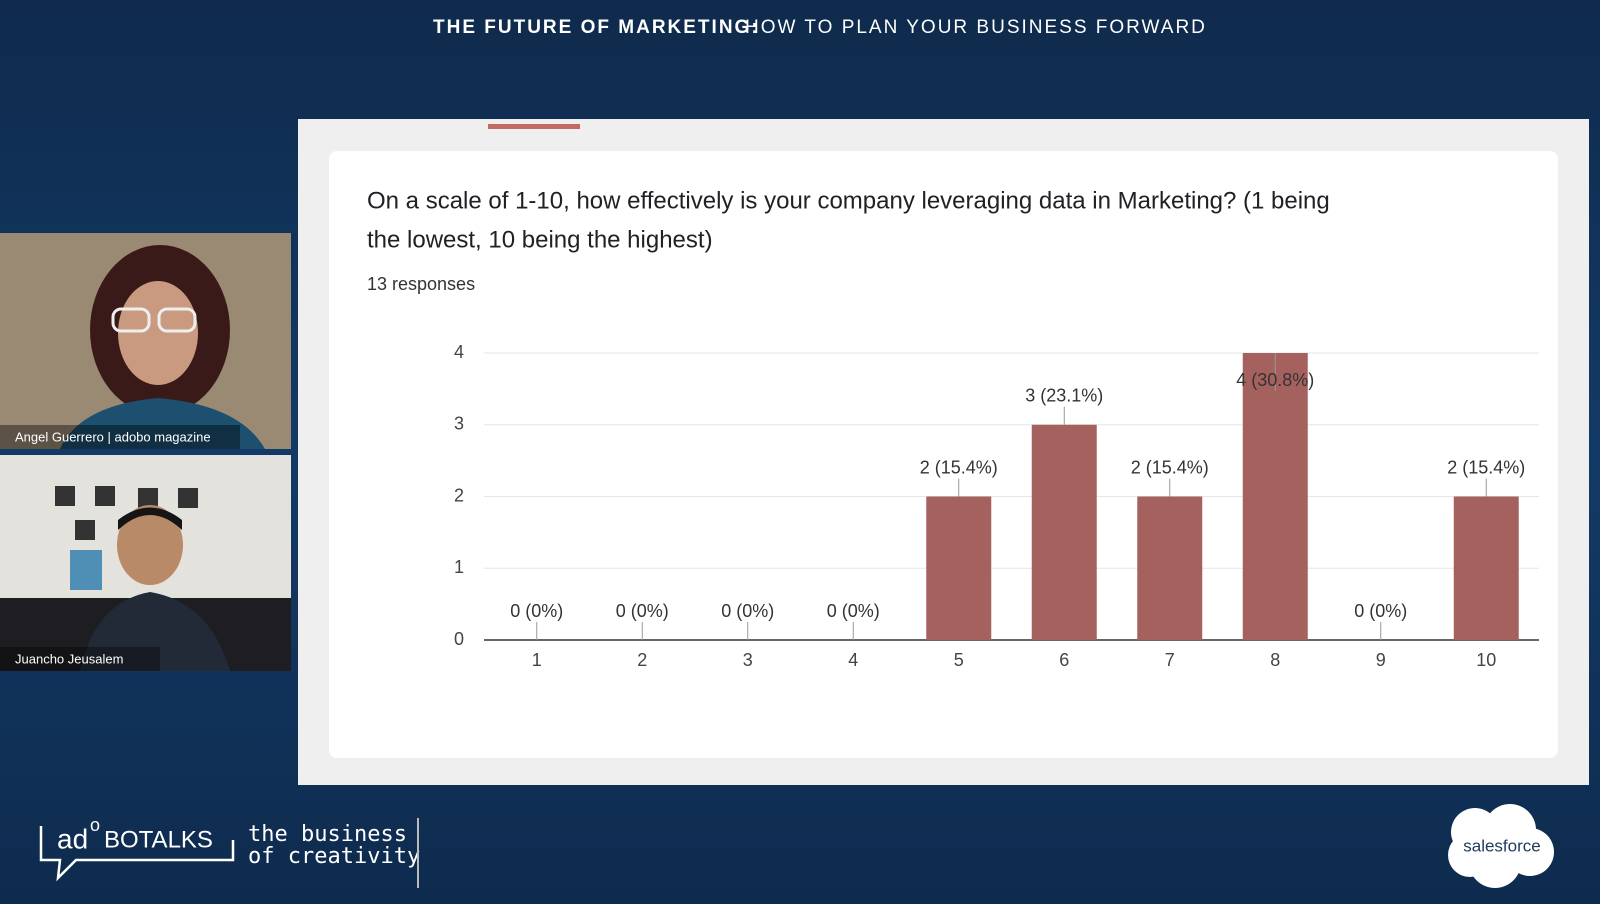  Describe the element at coordinates (158, 839) in the screenshot. I see `logo-text: BOTALKS` at that location.